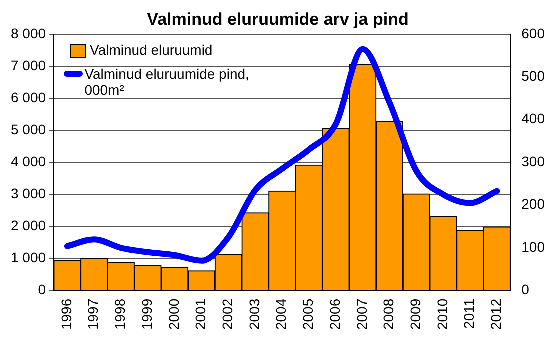  I want to click on x-tick-label: 2002, so click(227, 314).